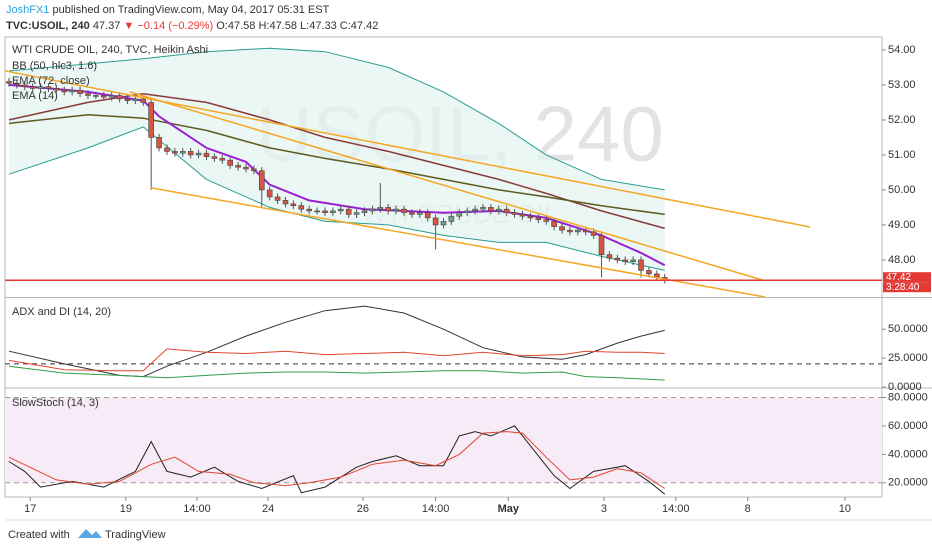 The width and height of the screenshot is (932, 550). I want to click on legend-title: WTI CRUDE OIL, 240, TVC, Heikin Ashi, so click(110, 50).